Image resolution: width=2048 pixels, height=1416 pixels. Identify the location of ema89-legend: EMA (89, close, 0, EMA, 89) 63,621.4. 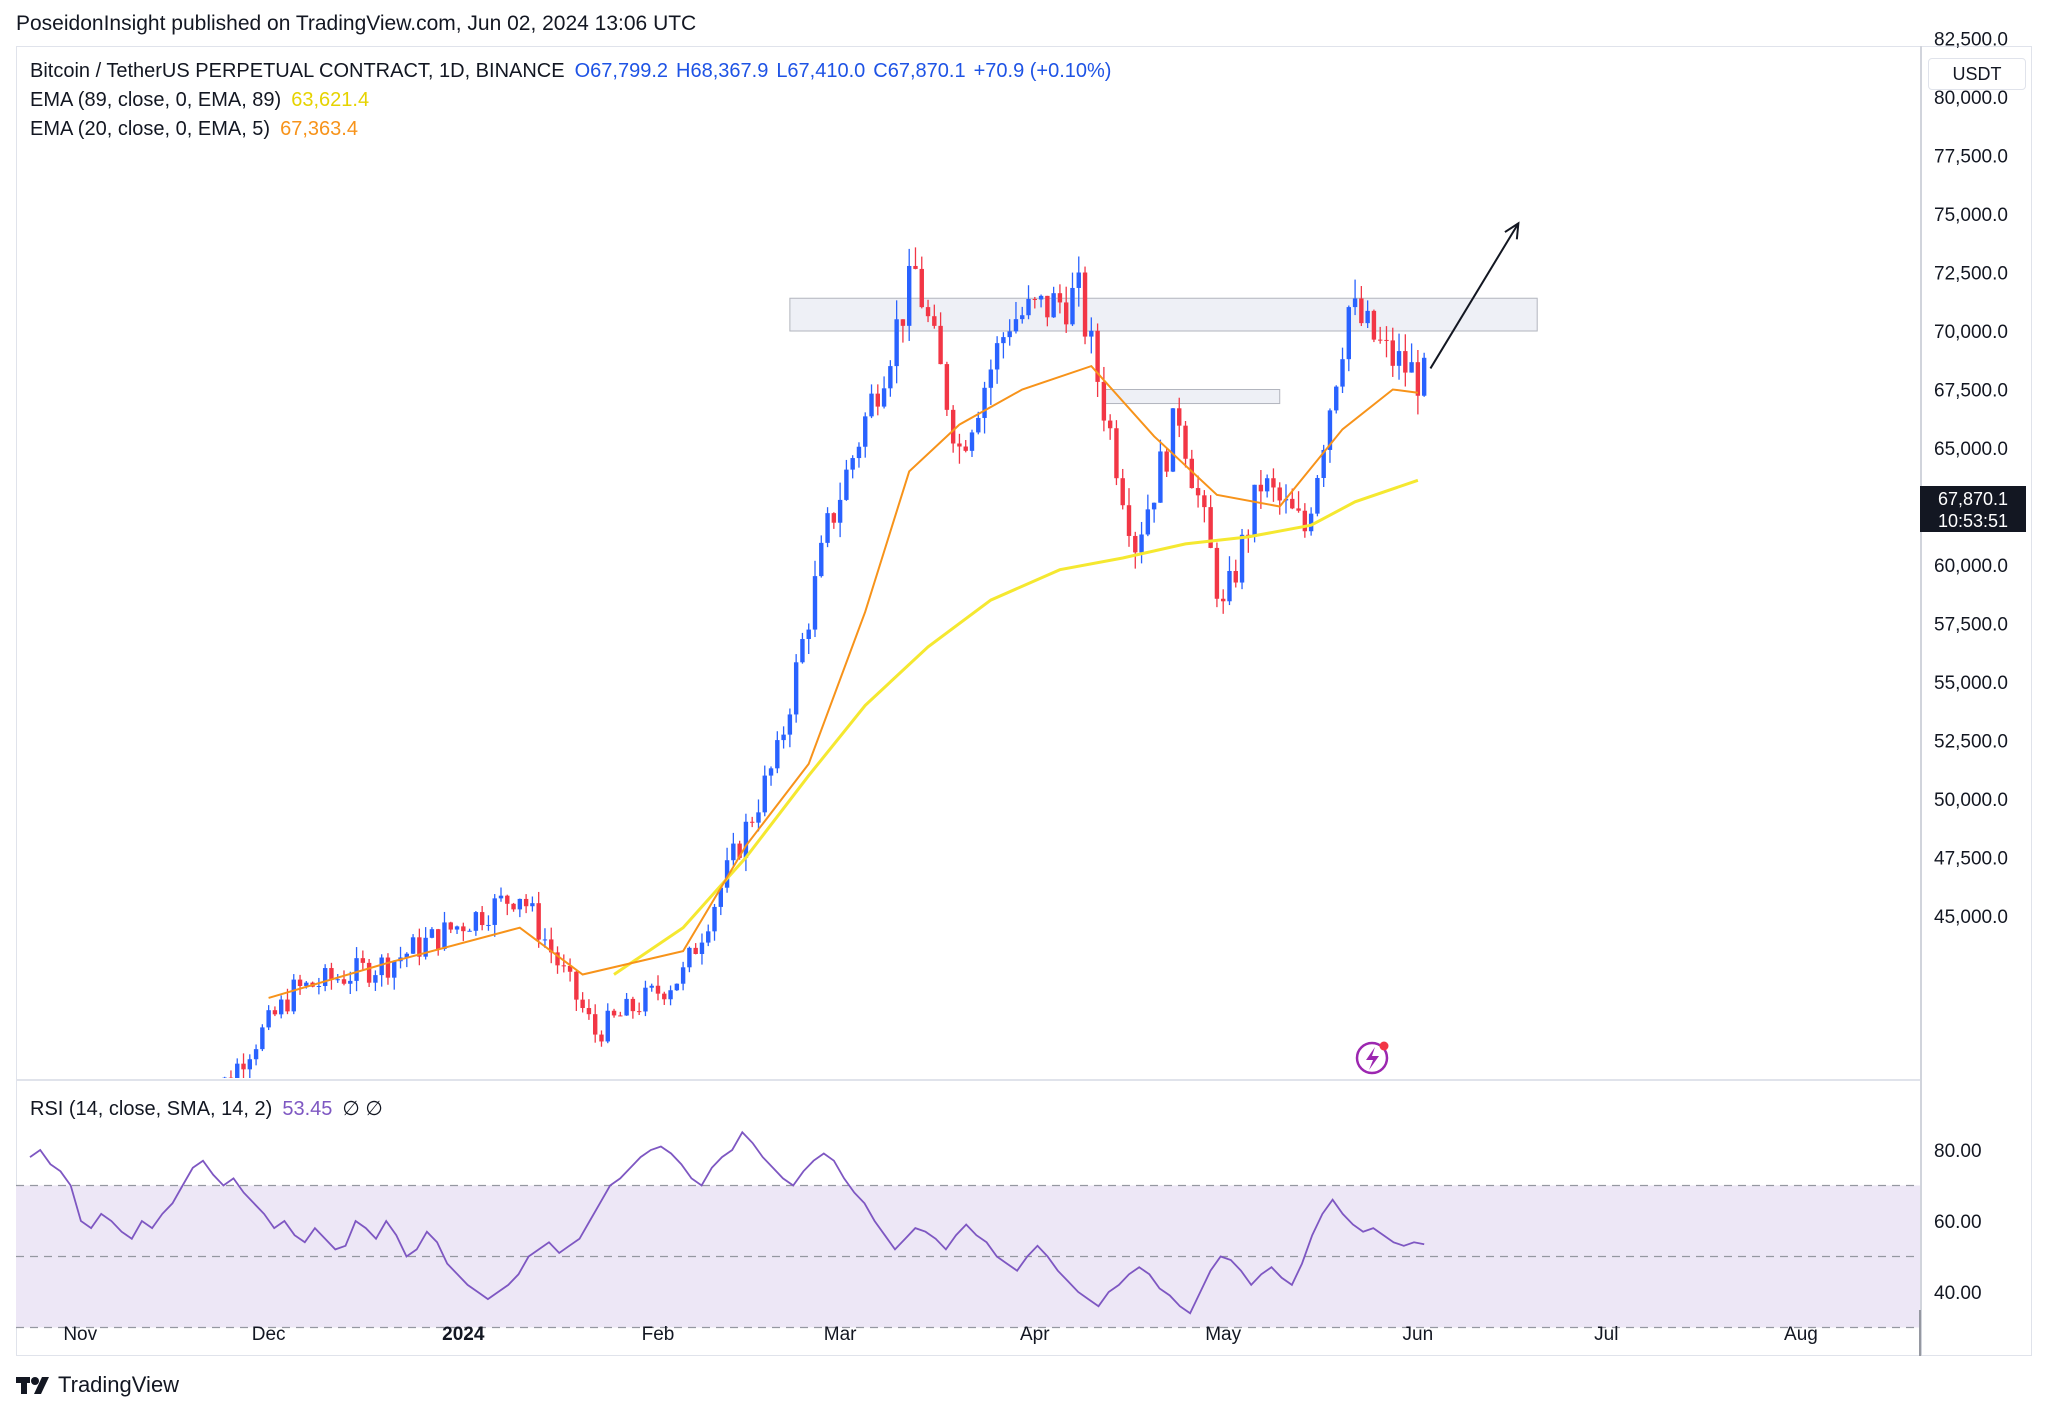
(204, 100).